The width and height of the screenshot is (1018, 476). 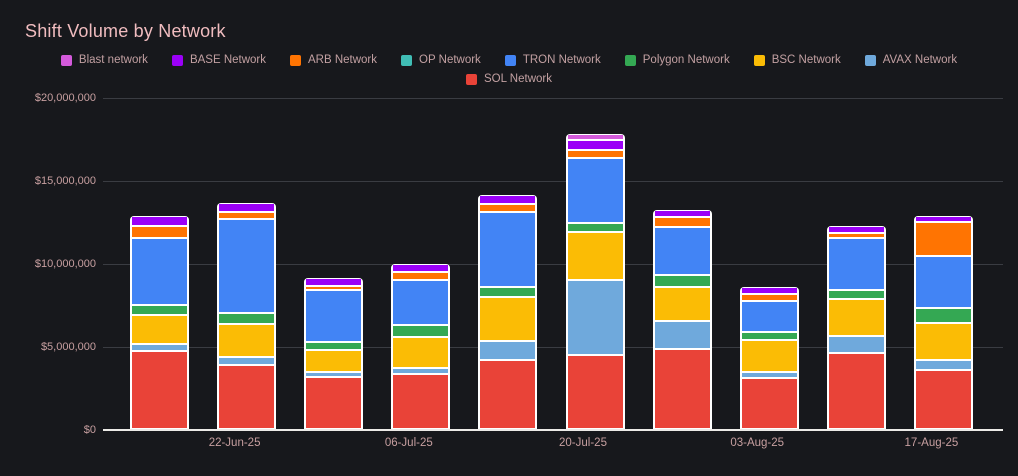 I want to click on legend-item-tron: TRON Network, so click(x=552, y=60).